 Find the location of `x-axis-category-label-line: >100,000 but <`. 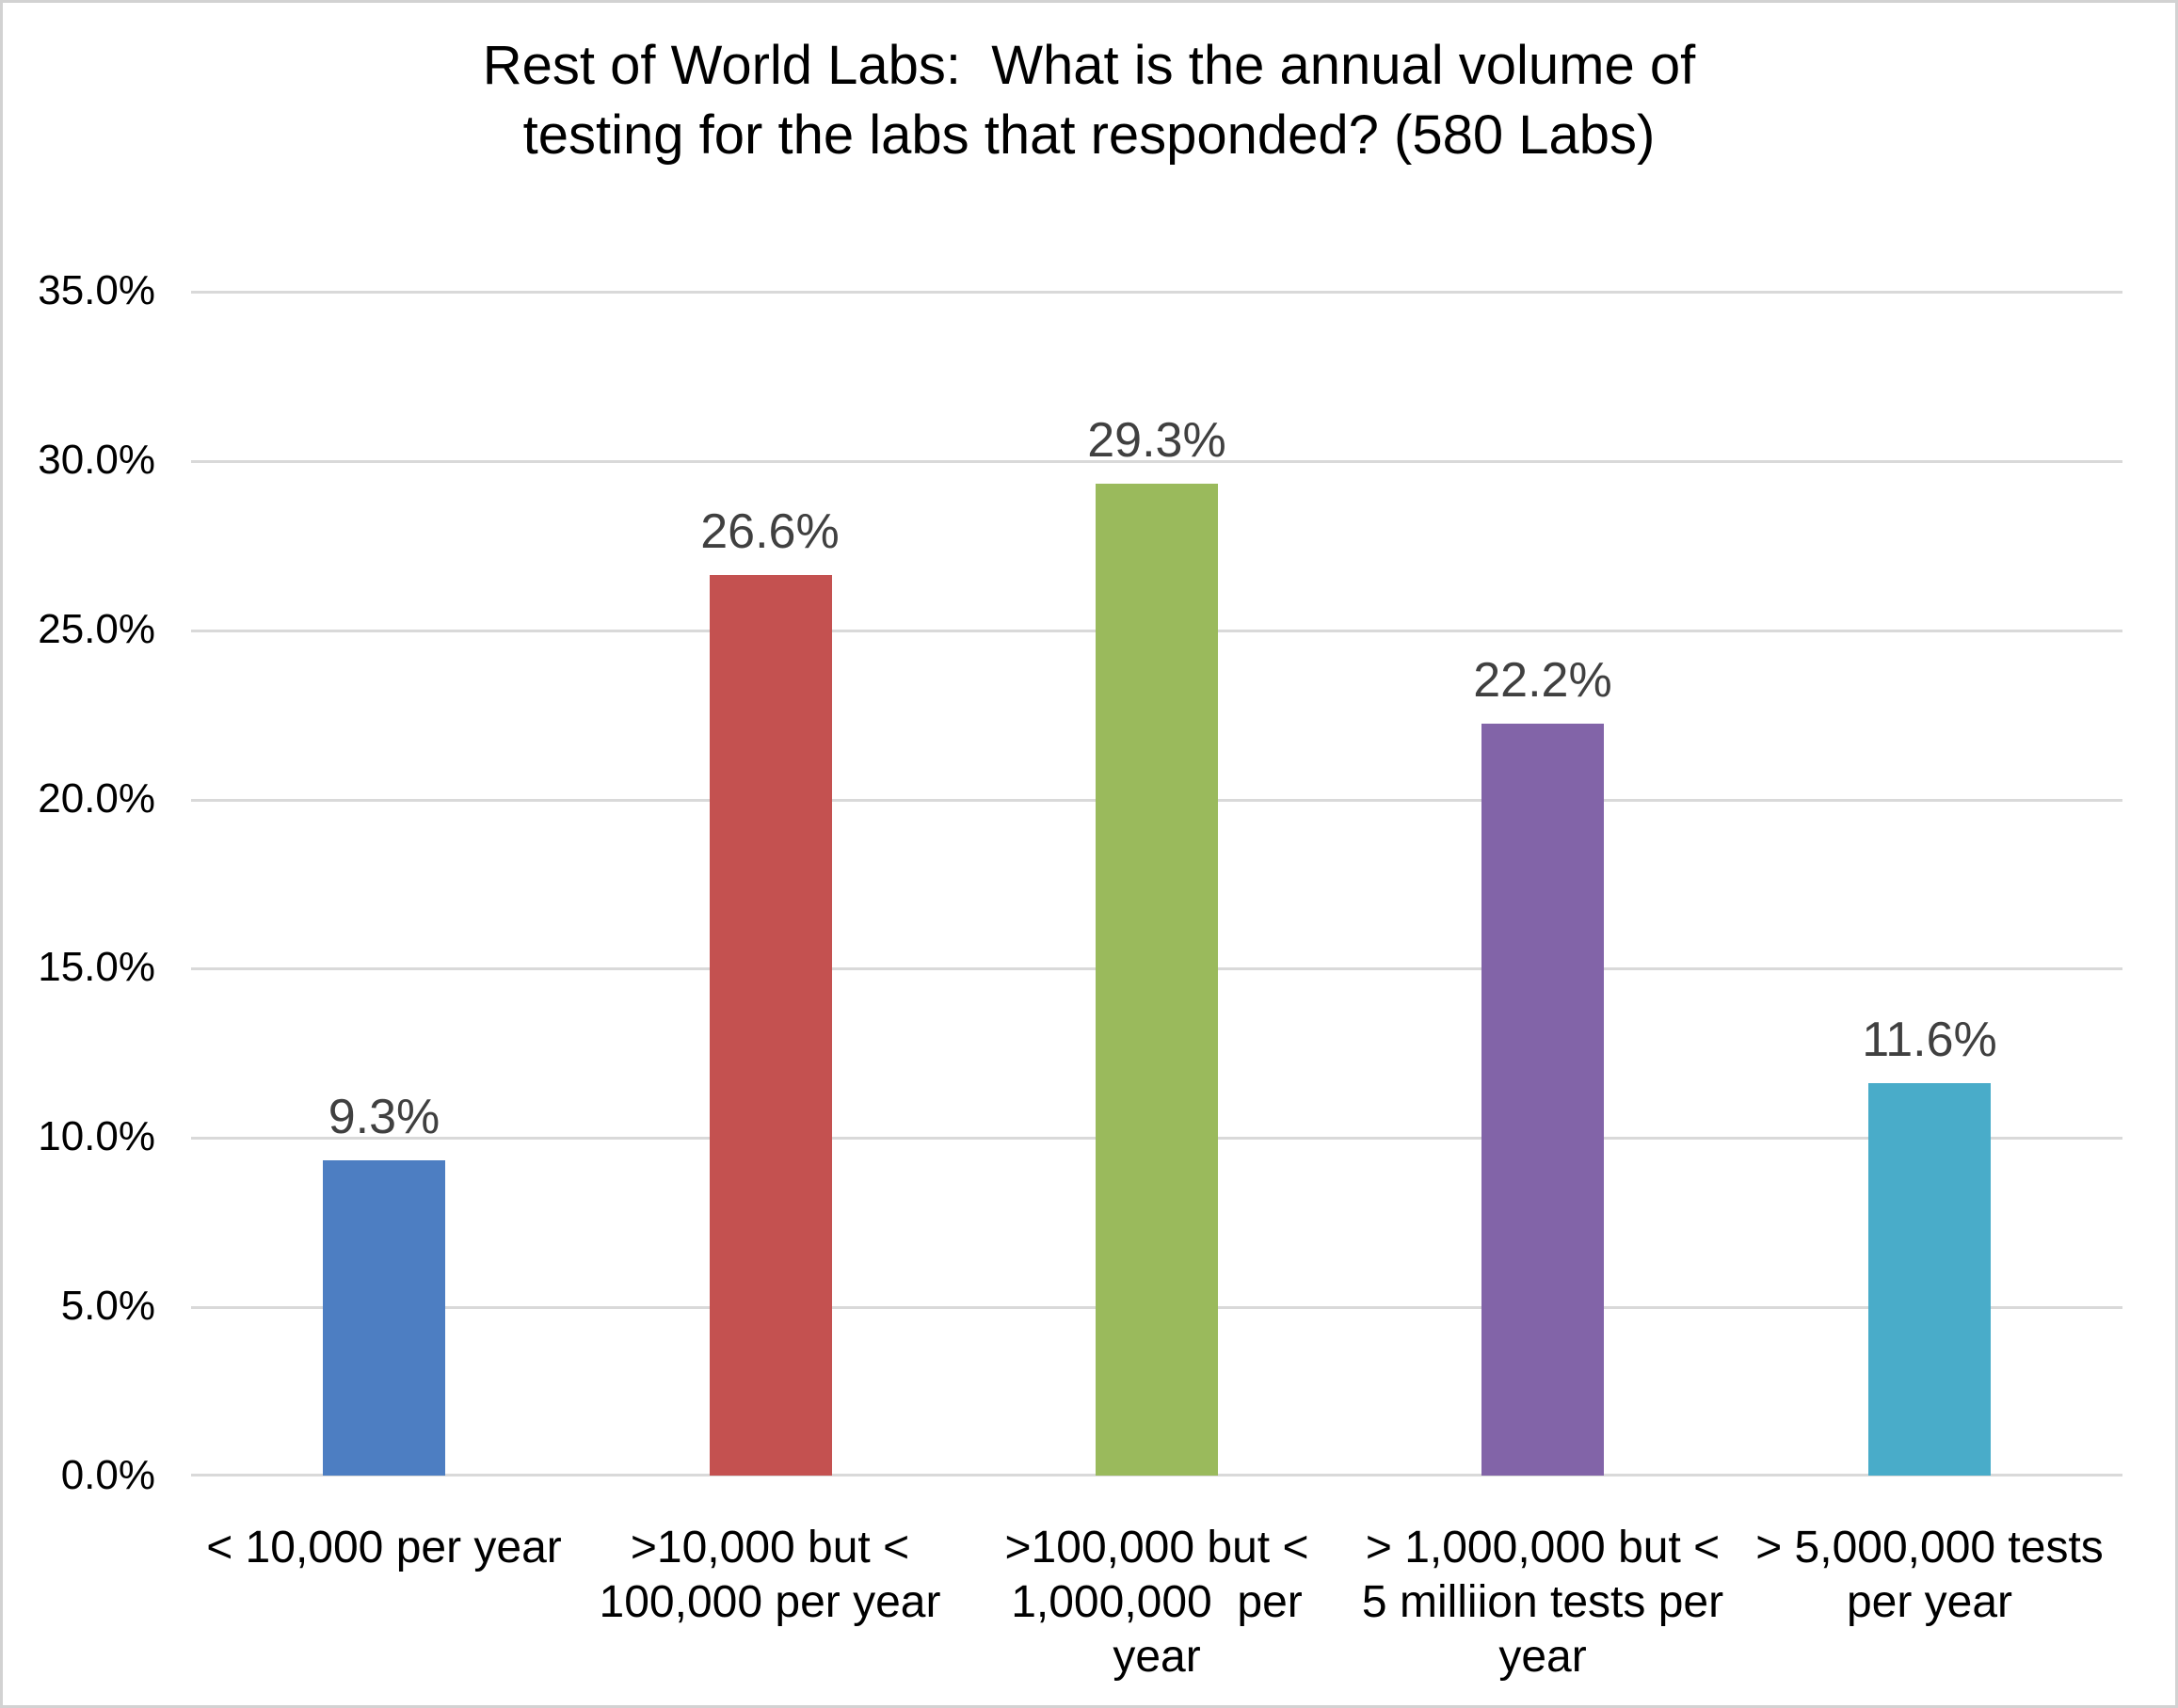

x-axis-category-label-line: >100,000 but < is located at coordinates (1156, 1547).